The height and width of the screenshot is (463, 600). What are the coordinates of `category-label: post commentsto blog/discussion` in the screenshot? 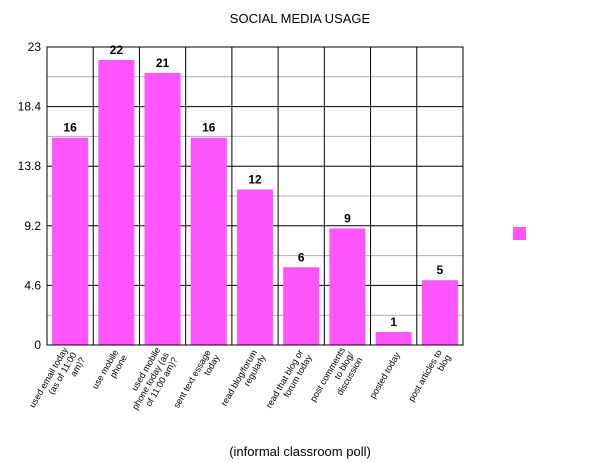 It's located at (336, 379).